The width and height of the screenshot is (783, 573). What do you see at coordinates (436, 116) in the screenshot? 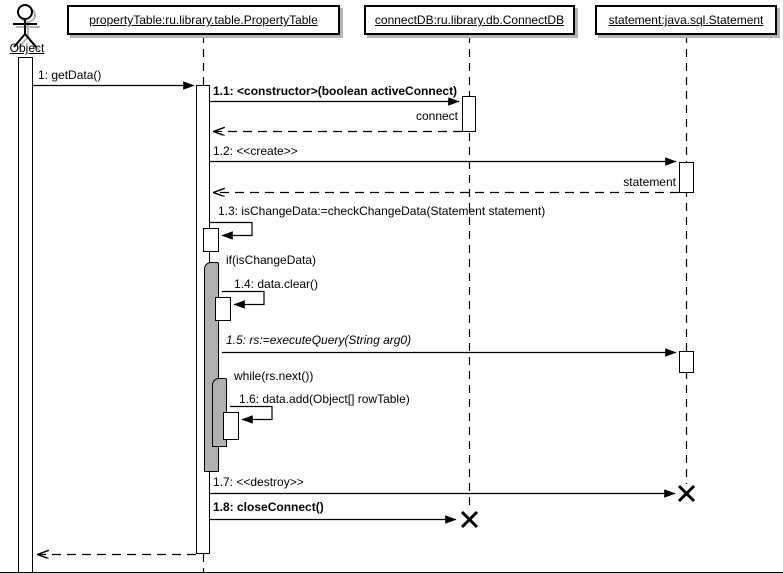
I see `message-label-connect-return: connect` at bounding box center [436, 116].